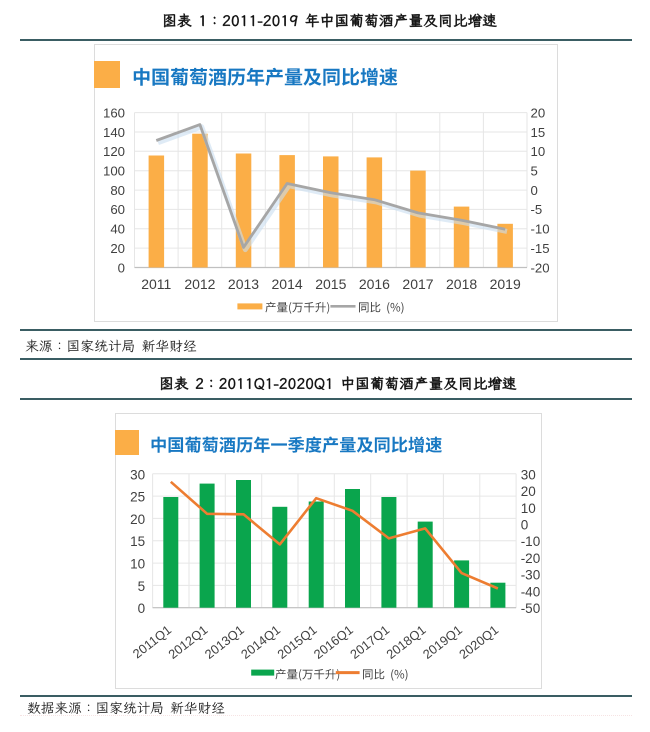 The height and width of the screenshot is (732, 650). What do you see at coordinates (442, 642) in the screenshot?
I see `svg-text: 2019Q1` at bounding box center [442, 642].